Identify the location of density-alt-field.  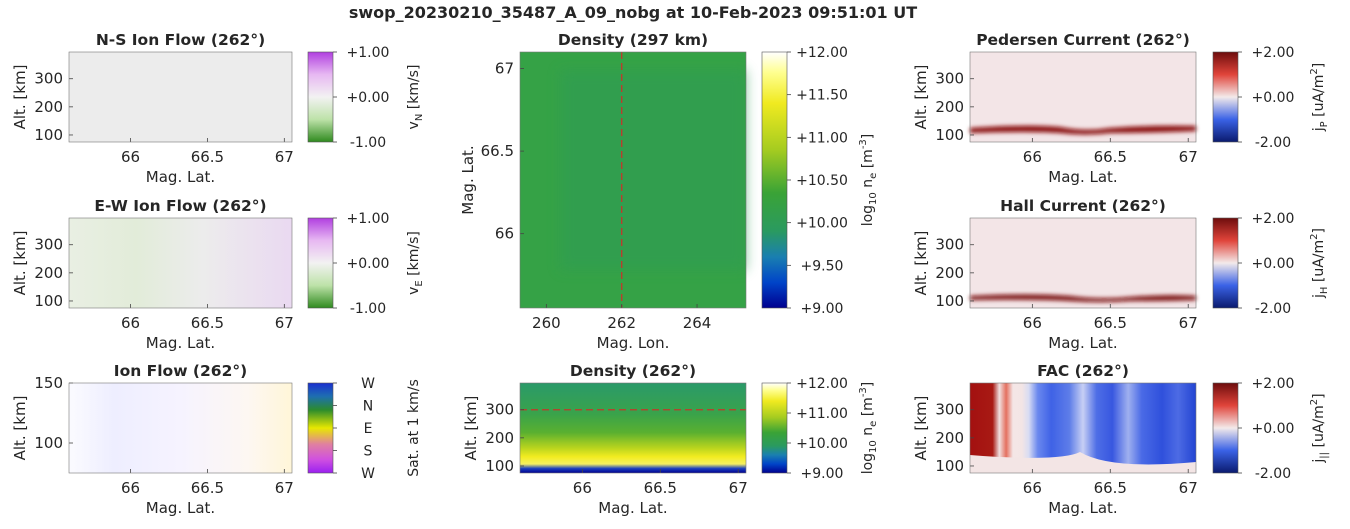
(633, 428).